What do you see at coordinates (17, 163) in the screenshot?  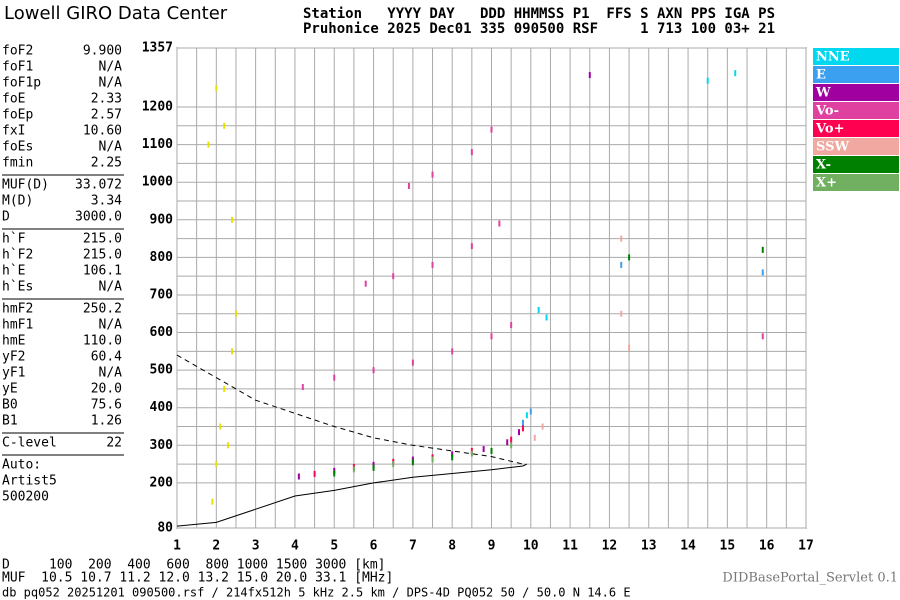 I see `param-label: fmin` at bounding box center [17, 163].